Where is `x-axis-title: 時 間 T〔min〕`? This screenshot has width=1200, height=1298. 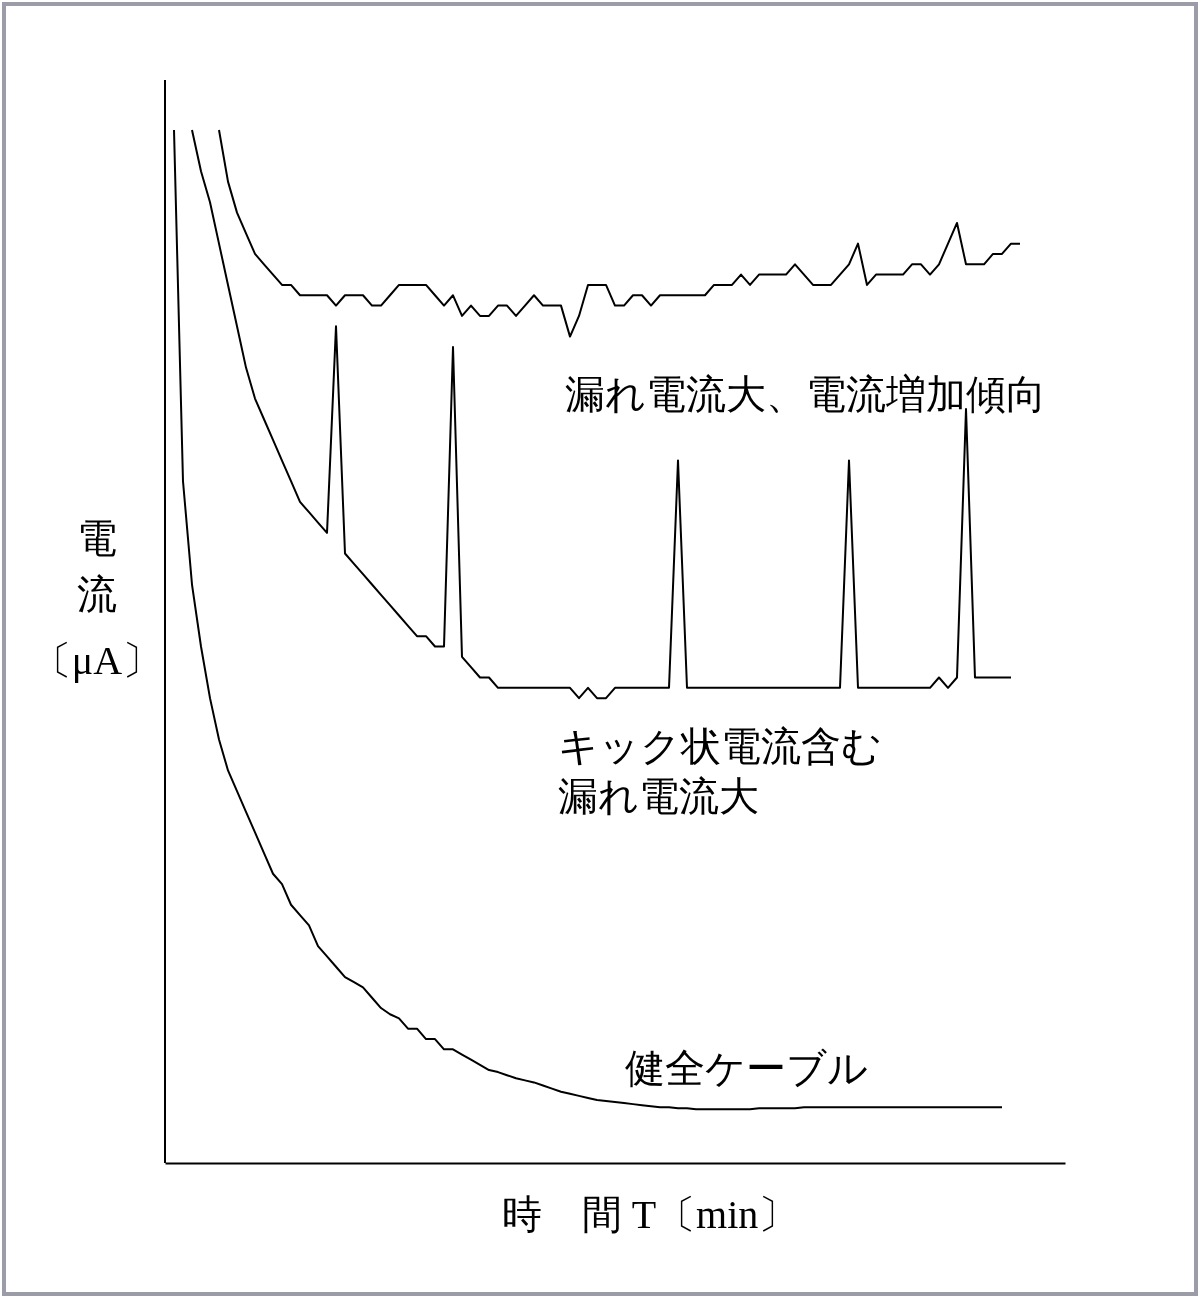
x-axis-title: 時 間 T〔min〕 is located at coordinates (650, 1214).